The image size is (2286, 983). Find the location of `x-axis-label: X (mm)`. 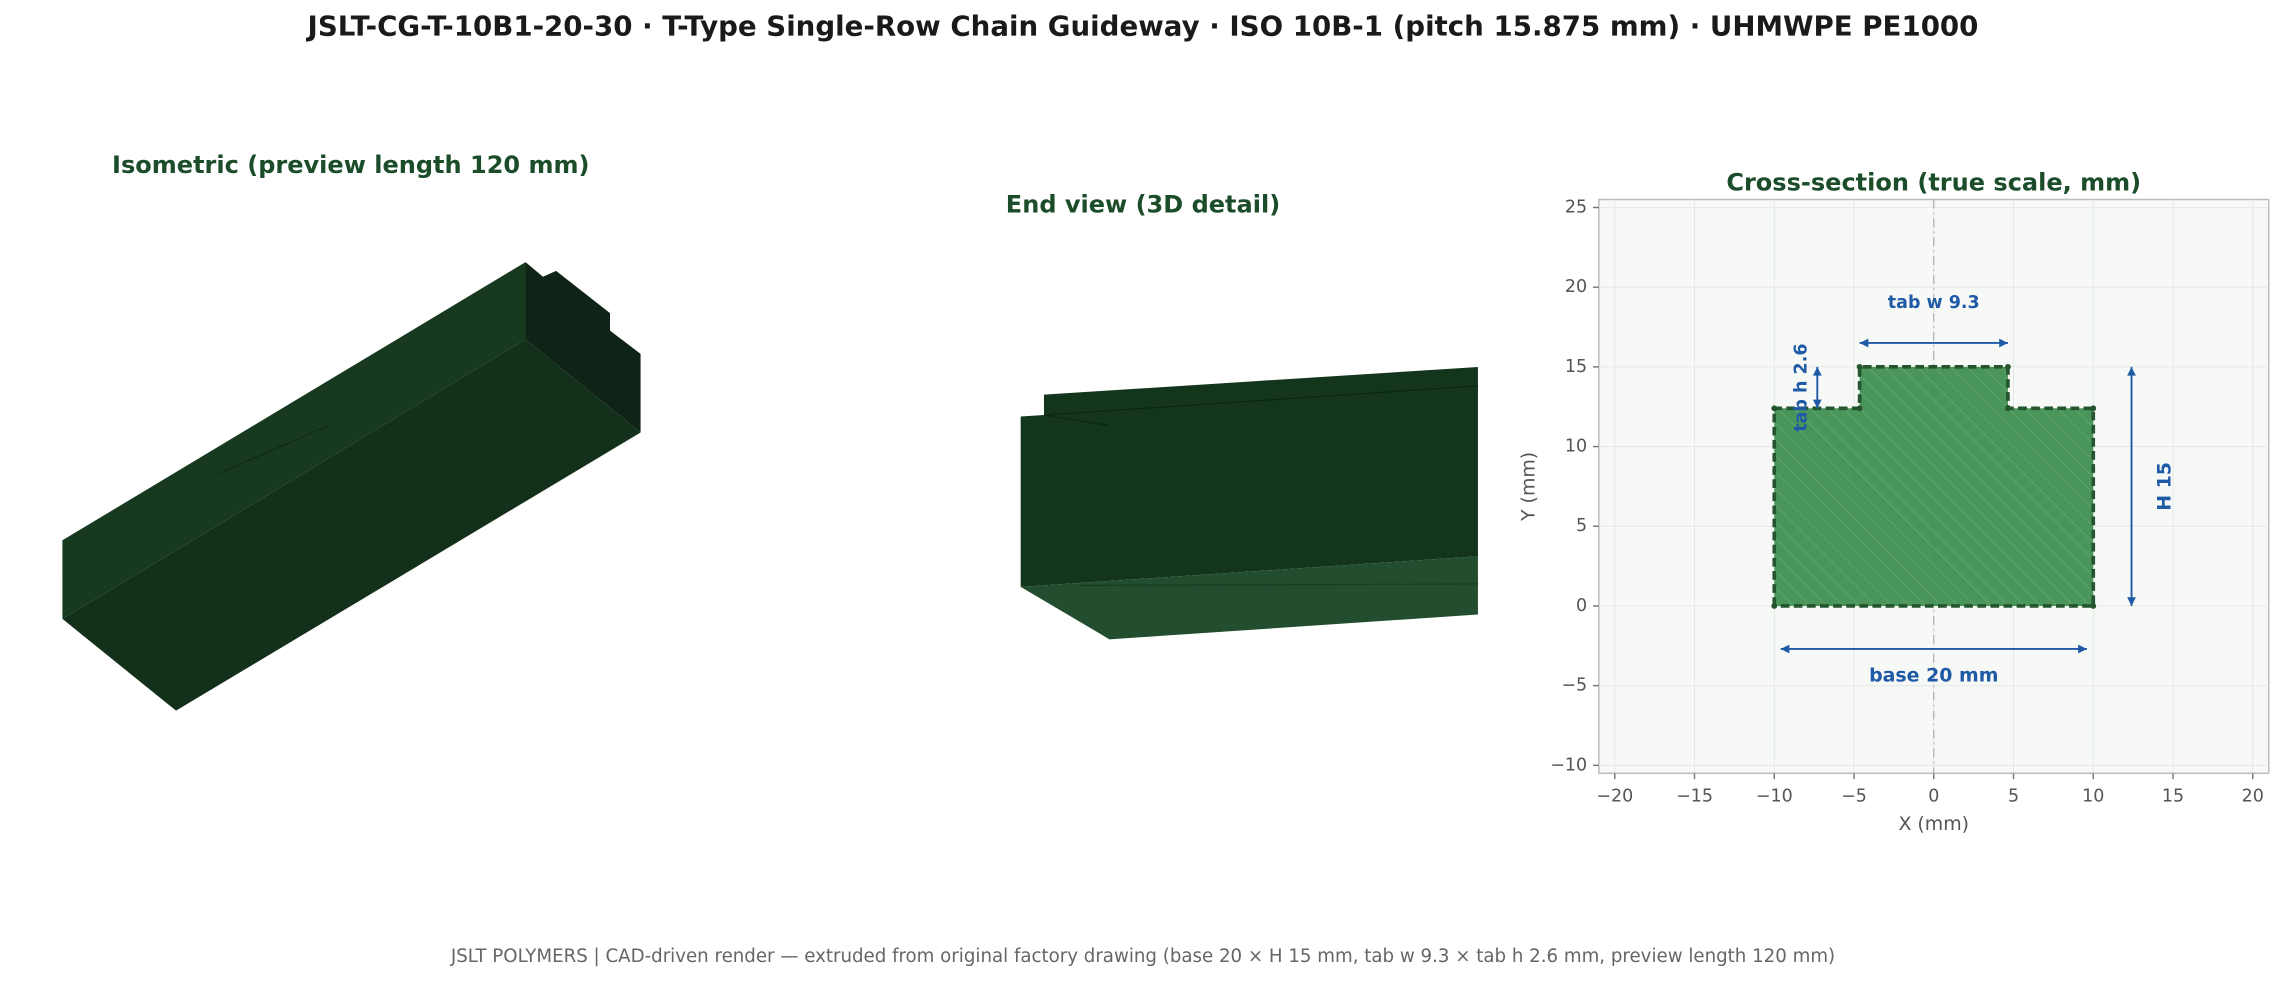

x-axis-label: X (mm) is located at coordinates (1933, 824).